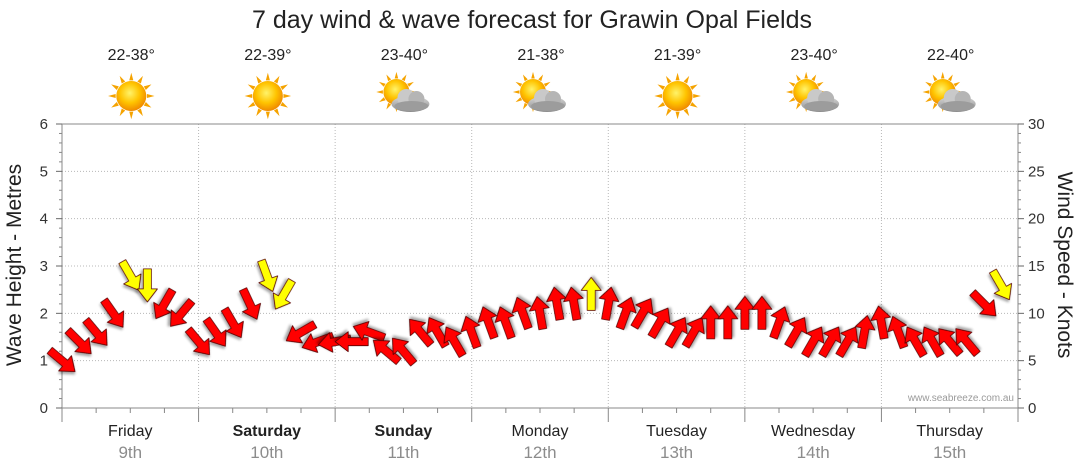  I want to click on left-tick-label: 2, so click(44, 313).